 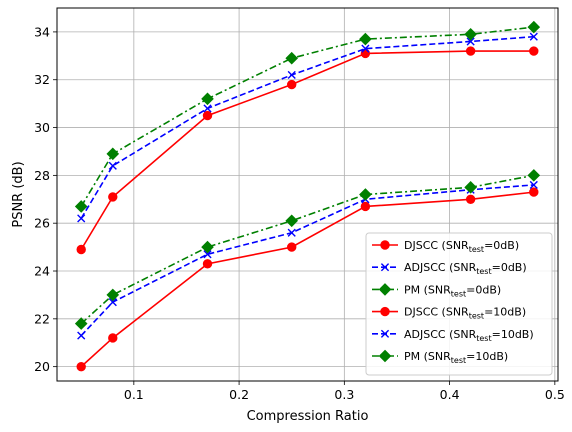 What do you see at coordinates (42, 31) in the screenshot?
I see `y-tick-label: 34` at bounding box center [42, 31].